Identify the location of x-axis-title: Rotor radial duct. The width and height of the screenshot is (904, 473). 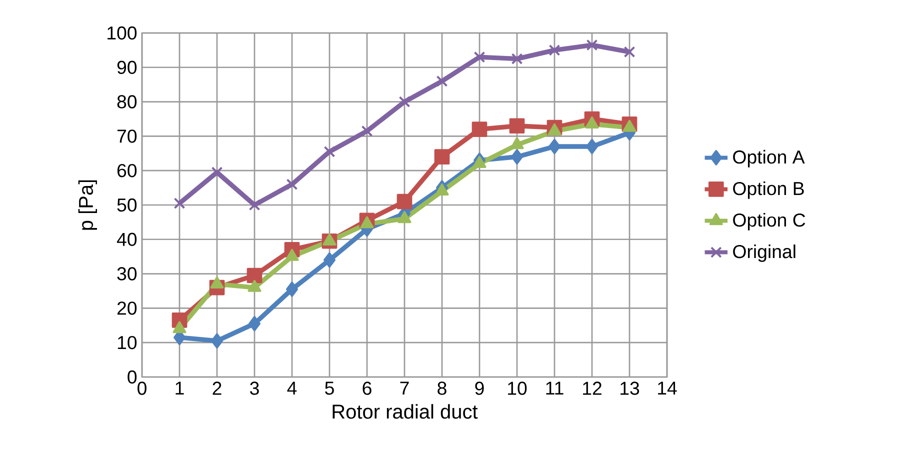
(405, 411).